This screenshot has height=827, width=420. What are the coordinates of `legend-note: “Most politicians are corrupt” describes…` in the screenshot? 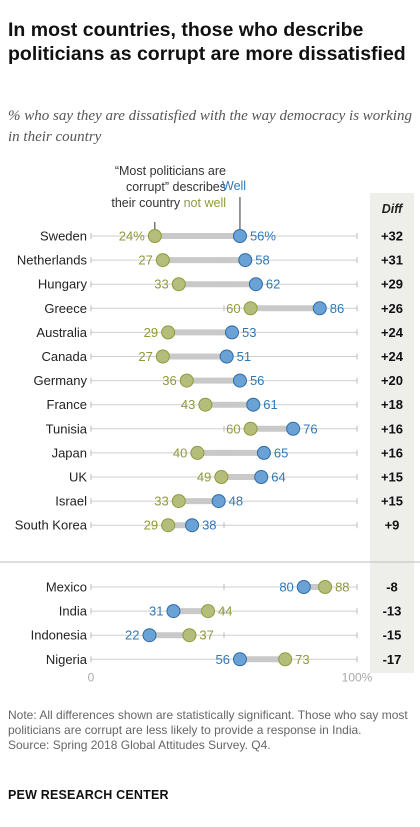 It's located at (131, 187).